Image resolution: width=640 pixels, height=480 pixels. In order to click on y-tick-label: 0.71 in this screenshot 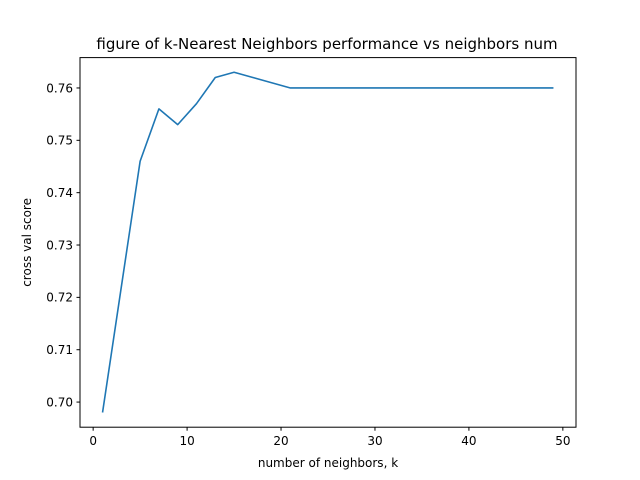, I will do `click(59, 350)`.